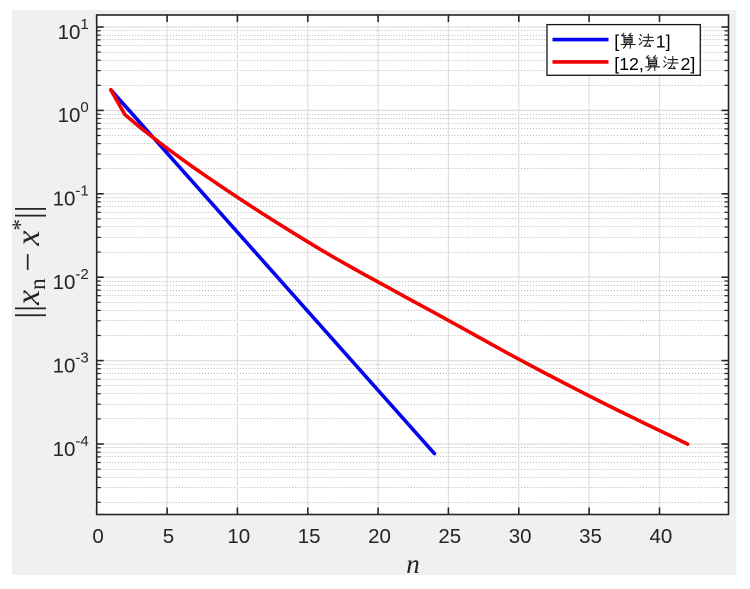 This screenshot has height=589, width=750. What do you see at coordinates (81, 441) in the screenshot?
I see `svg-text: -4` at bounding box center [81, 441].